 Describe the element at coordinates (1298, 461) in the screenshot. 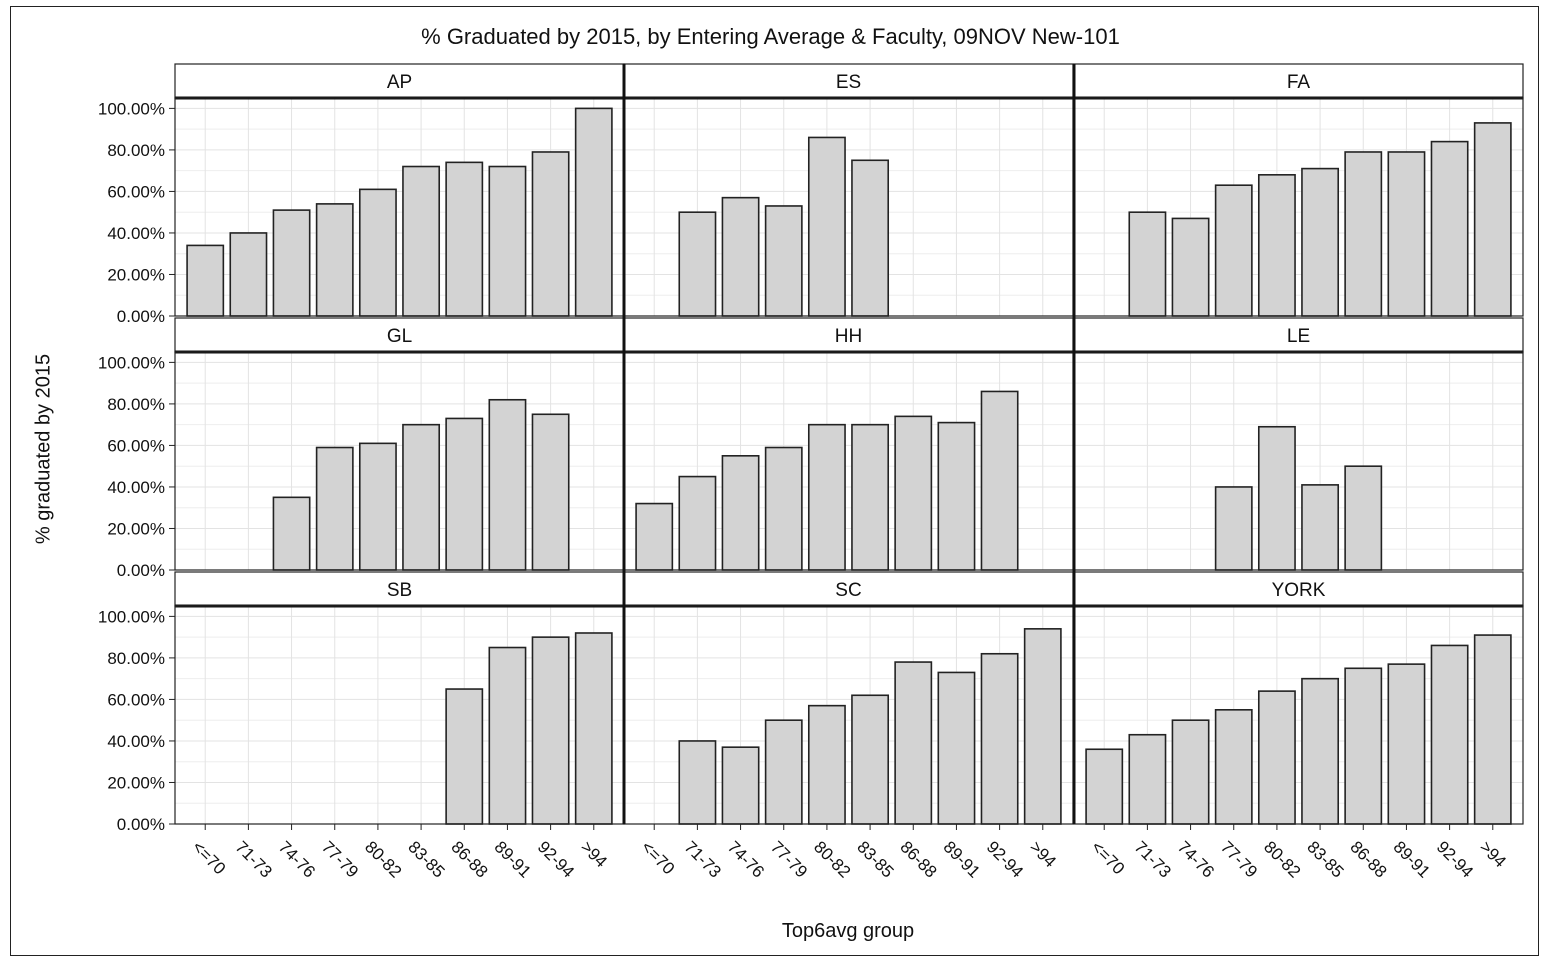

I see `panel-LE-plot-area` at that location.